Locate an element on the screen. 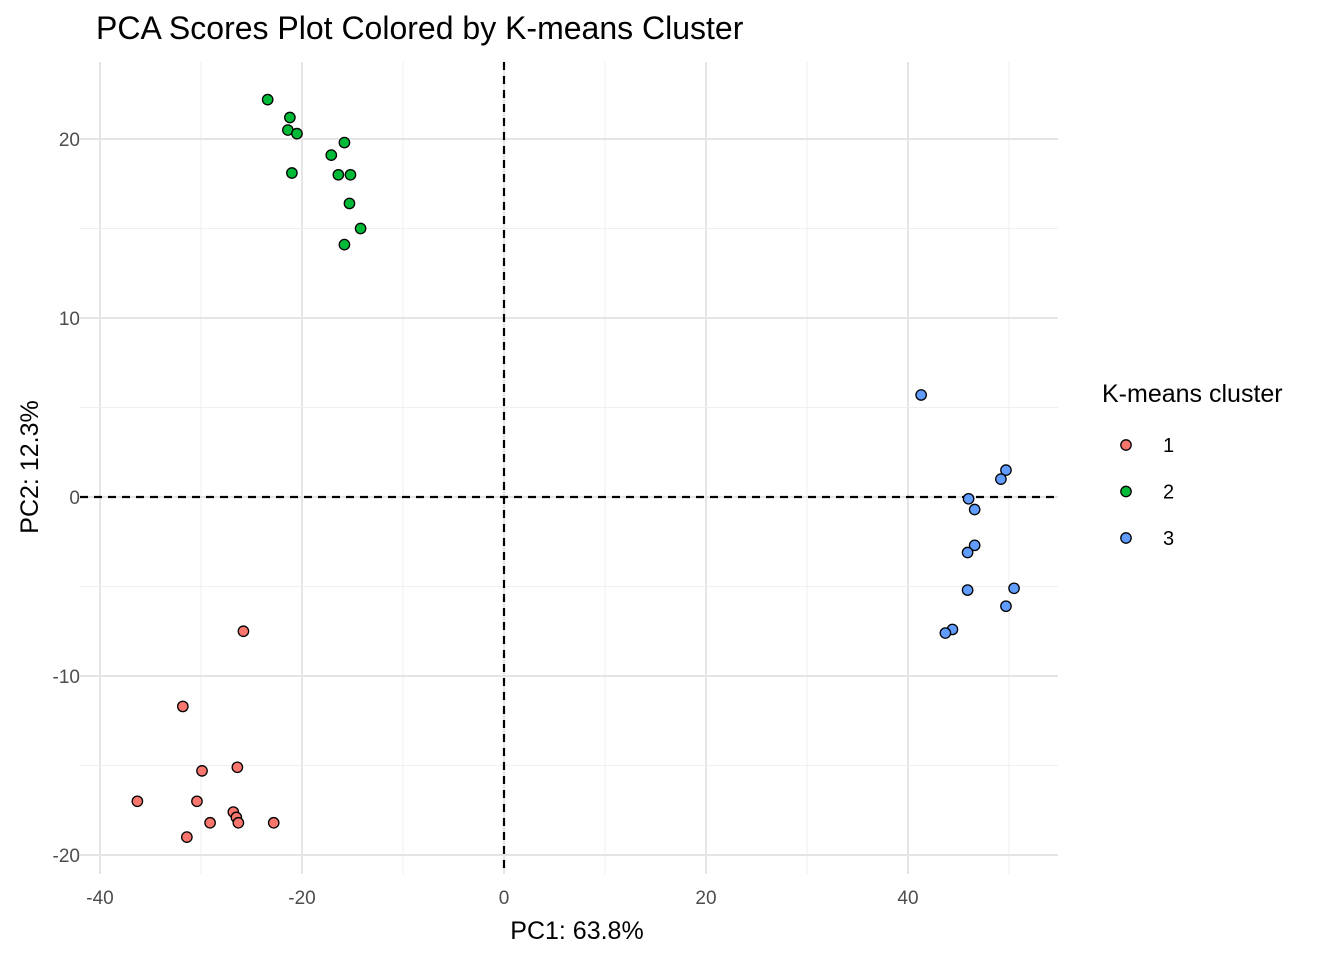 The image size is (1344, 960). legend-title: K-means cluster is located at coordinates (1192, 394).